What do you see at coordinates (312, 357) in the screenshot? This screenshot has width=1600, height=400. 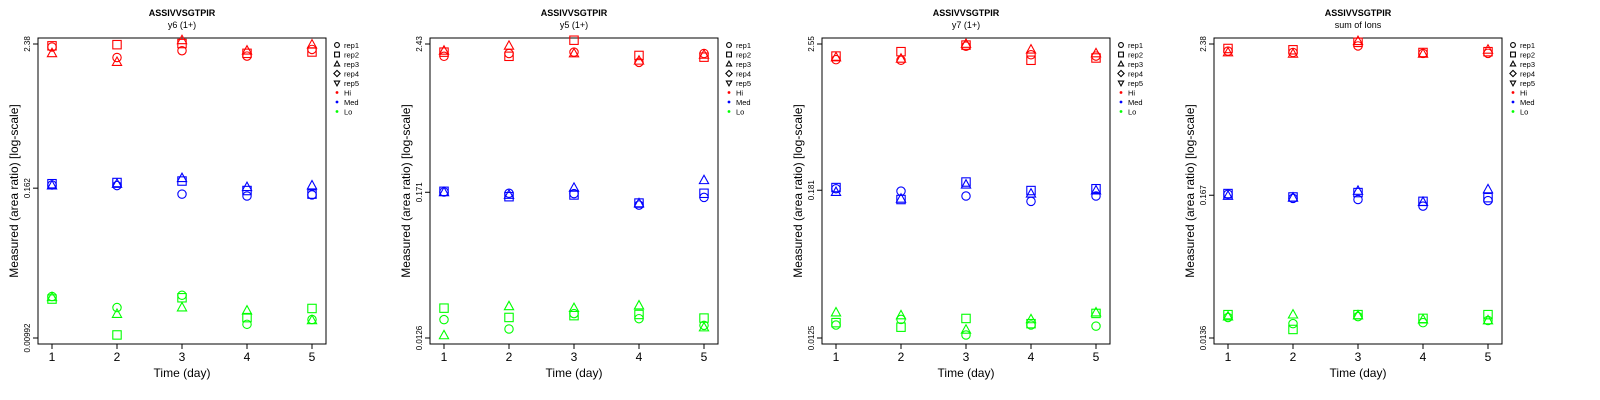 I see `x-tick-label: 5` at bounding box center [312, 357].